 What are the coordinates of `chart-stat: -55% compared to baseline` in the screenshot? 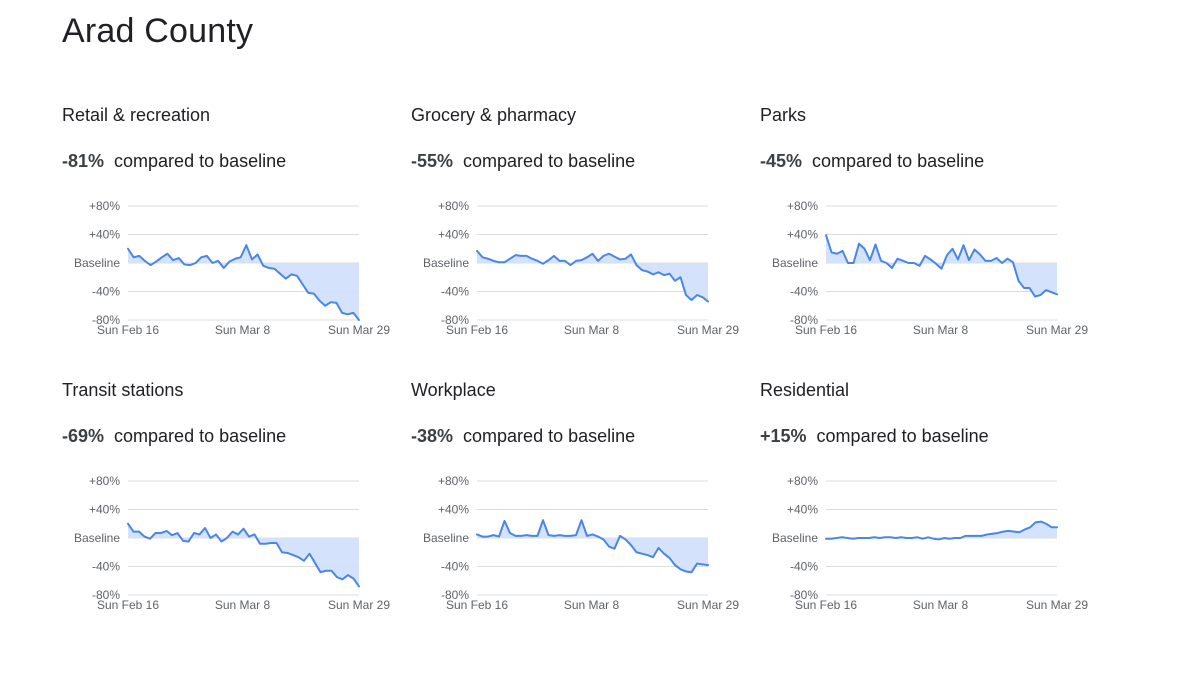 It's located at (523, 161).